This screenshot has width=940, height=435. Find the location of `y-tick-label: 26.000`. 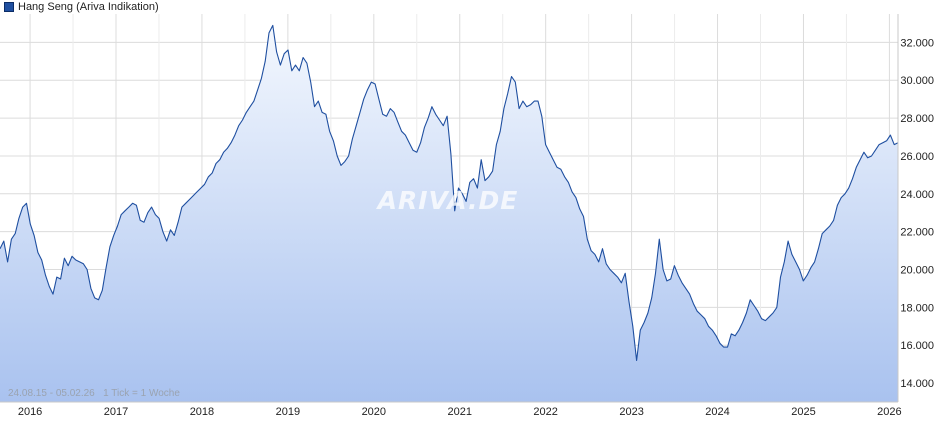

y-tick-label: 26.000 is located at coordinates (917, 157).